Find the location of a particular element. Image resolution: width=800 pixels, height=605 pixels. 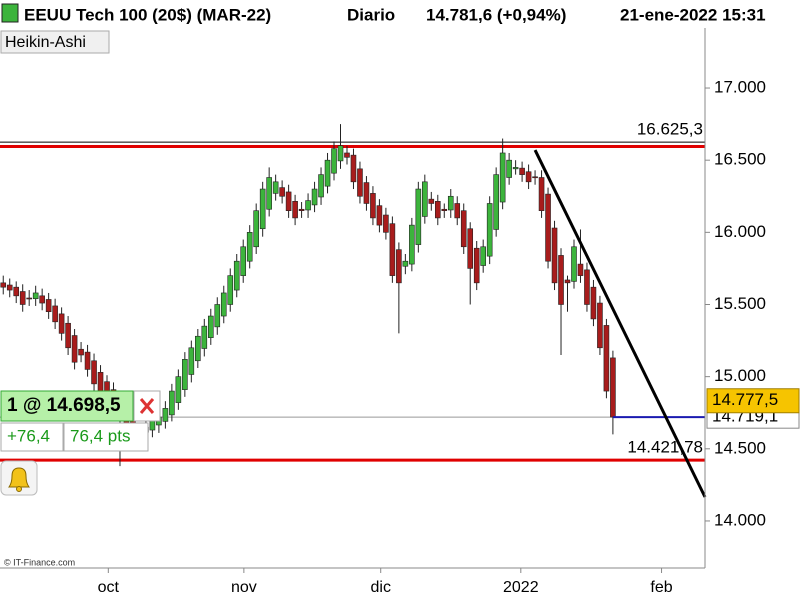

x-tick-label: nov is located at coordinates (244, 587).